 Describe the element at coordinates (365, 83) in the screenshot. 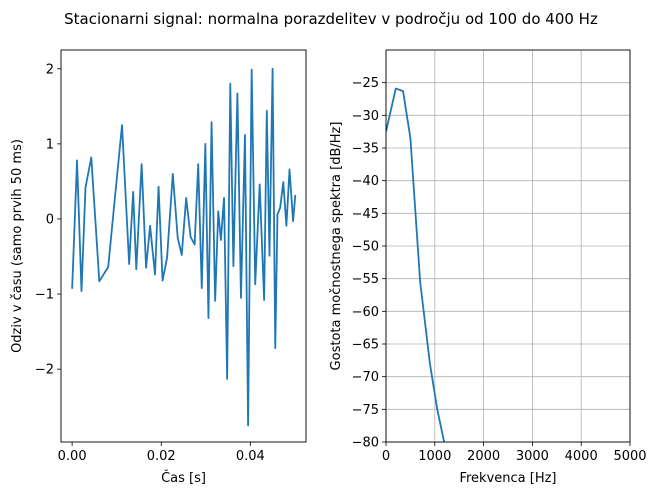

I see `psd-y-tick-label: −25` at that location.